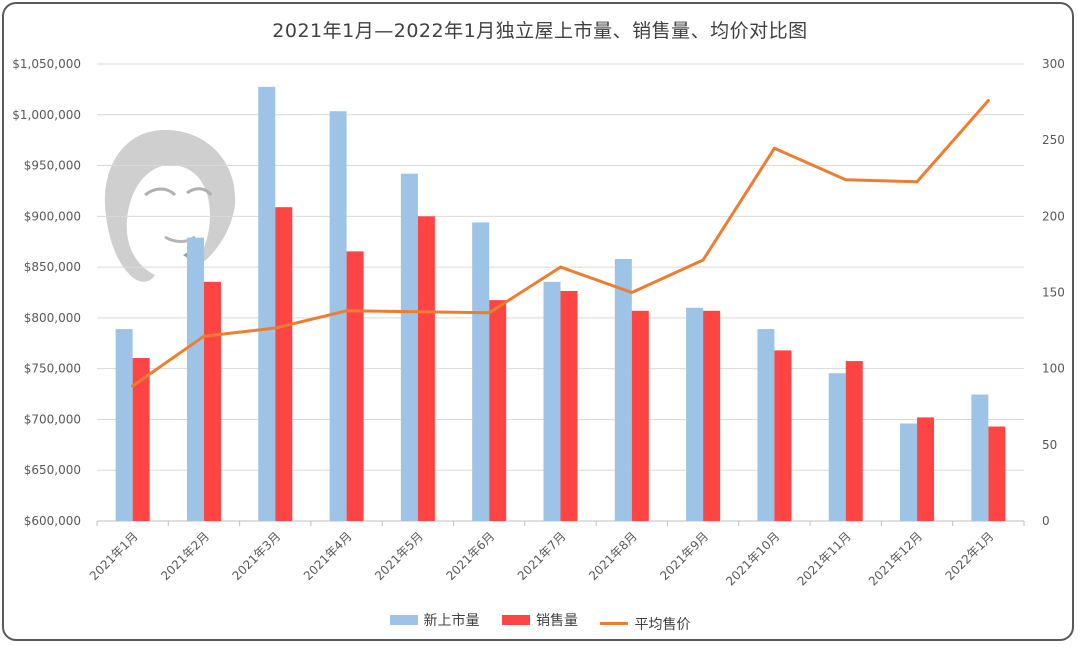 Image resolution: width=1080 pixels, height=647 pixels. I want to click on x-tick-label: 2021年5月, so click(399, 556).